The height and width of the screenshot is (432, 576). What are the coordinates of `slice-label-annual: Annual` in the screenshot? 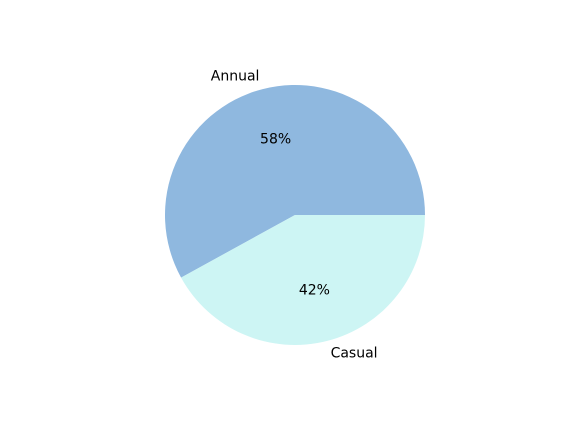 It's located at (235, 76).